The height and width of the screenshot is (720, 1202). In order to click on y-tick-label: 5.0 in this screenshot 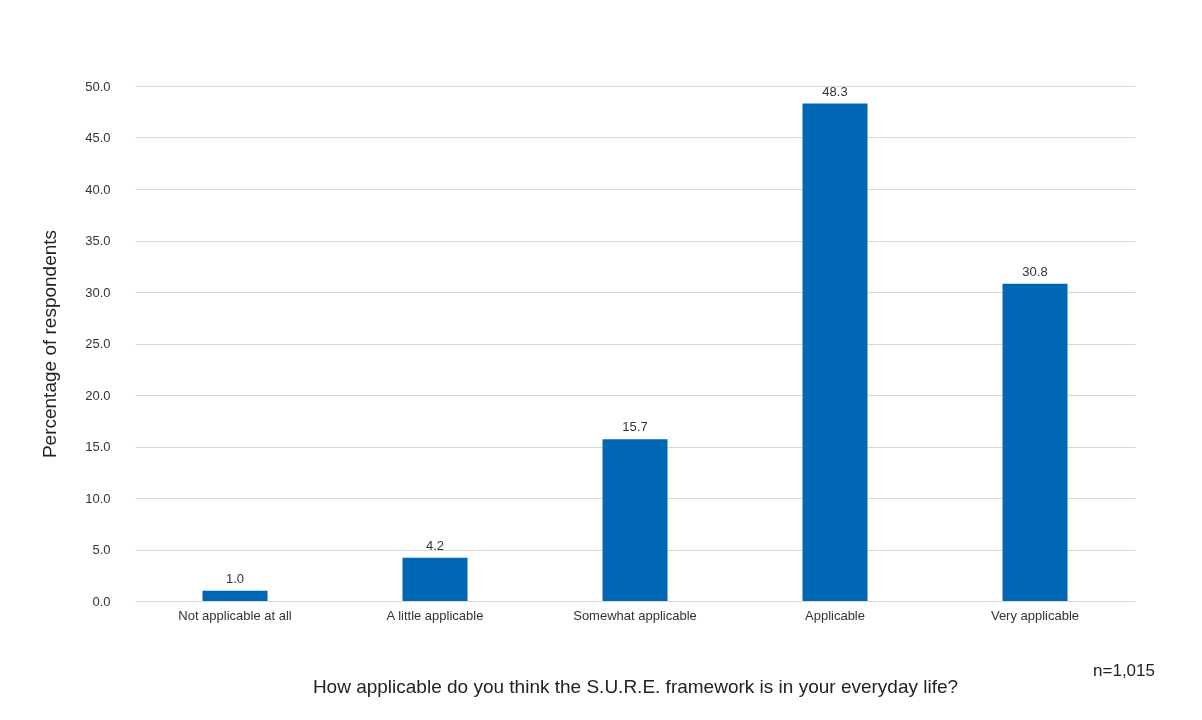, I will do `click(101, 549)`.